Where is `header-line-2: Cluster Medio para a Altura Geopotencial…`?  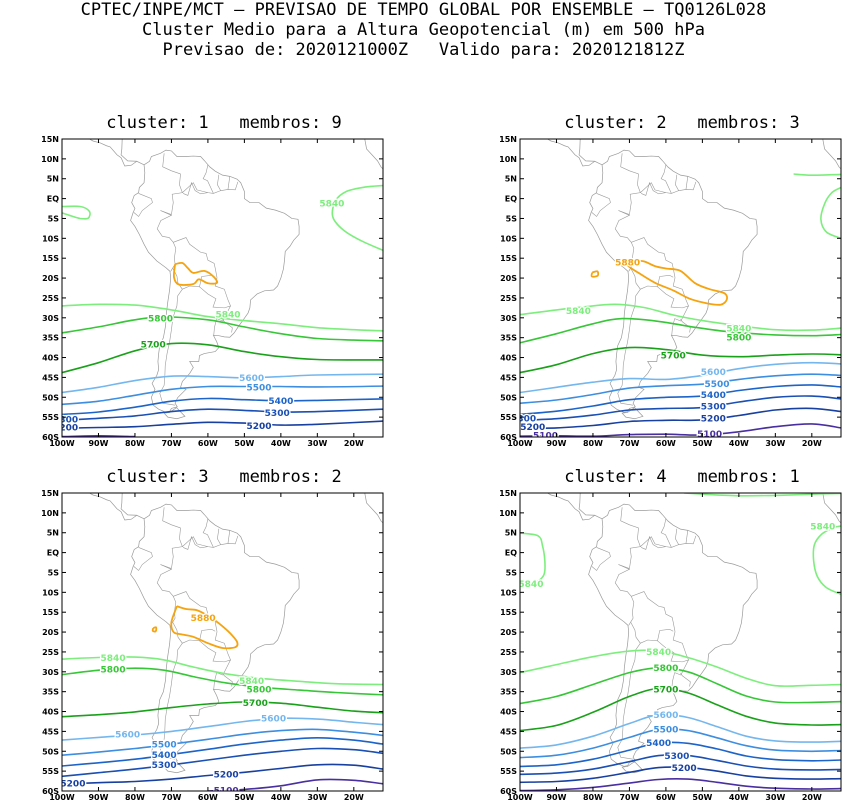 header-line-2: Cluster Medio para a Altura Geopotencial… is located at coordinates (423, 30).